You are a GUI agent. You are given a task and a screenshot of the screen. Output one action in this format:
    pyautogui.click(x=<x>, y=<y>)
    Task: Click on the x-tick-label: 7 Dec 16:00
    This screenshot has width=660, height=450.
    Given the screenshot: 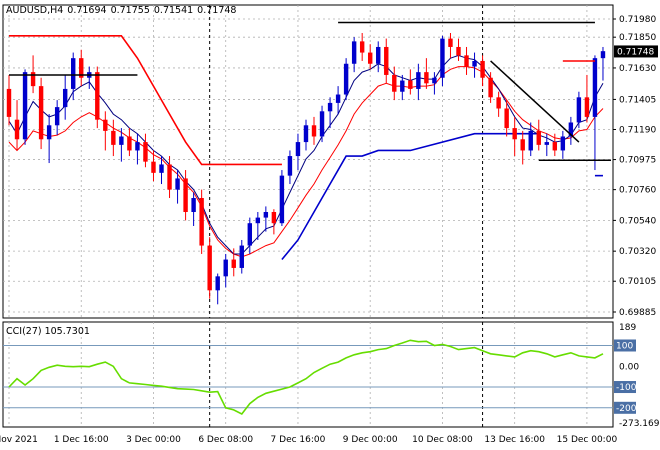 What is the action you would take?
    pyautogui.click(x=298, y=440)
    